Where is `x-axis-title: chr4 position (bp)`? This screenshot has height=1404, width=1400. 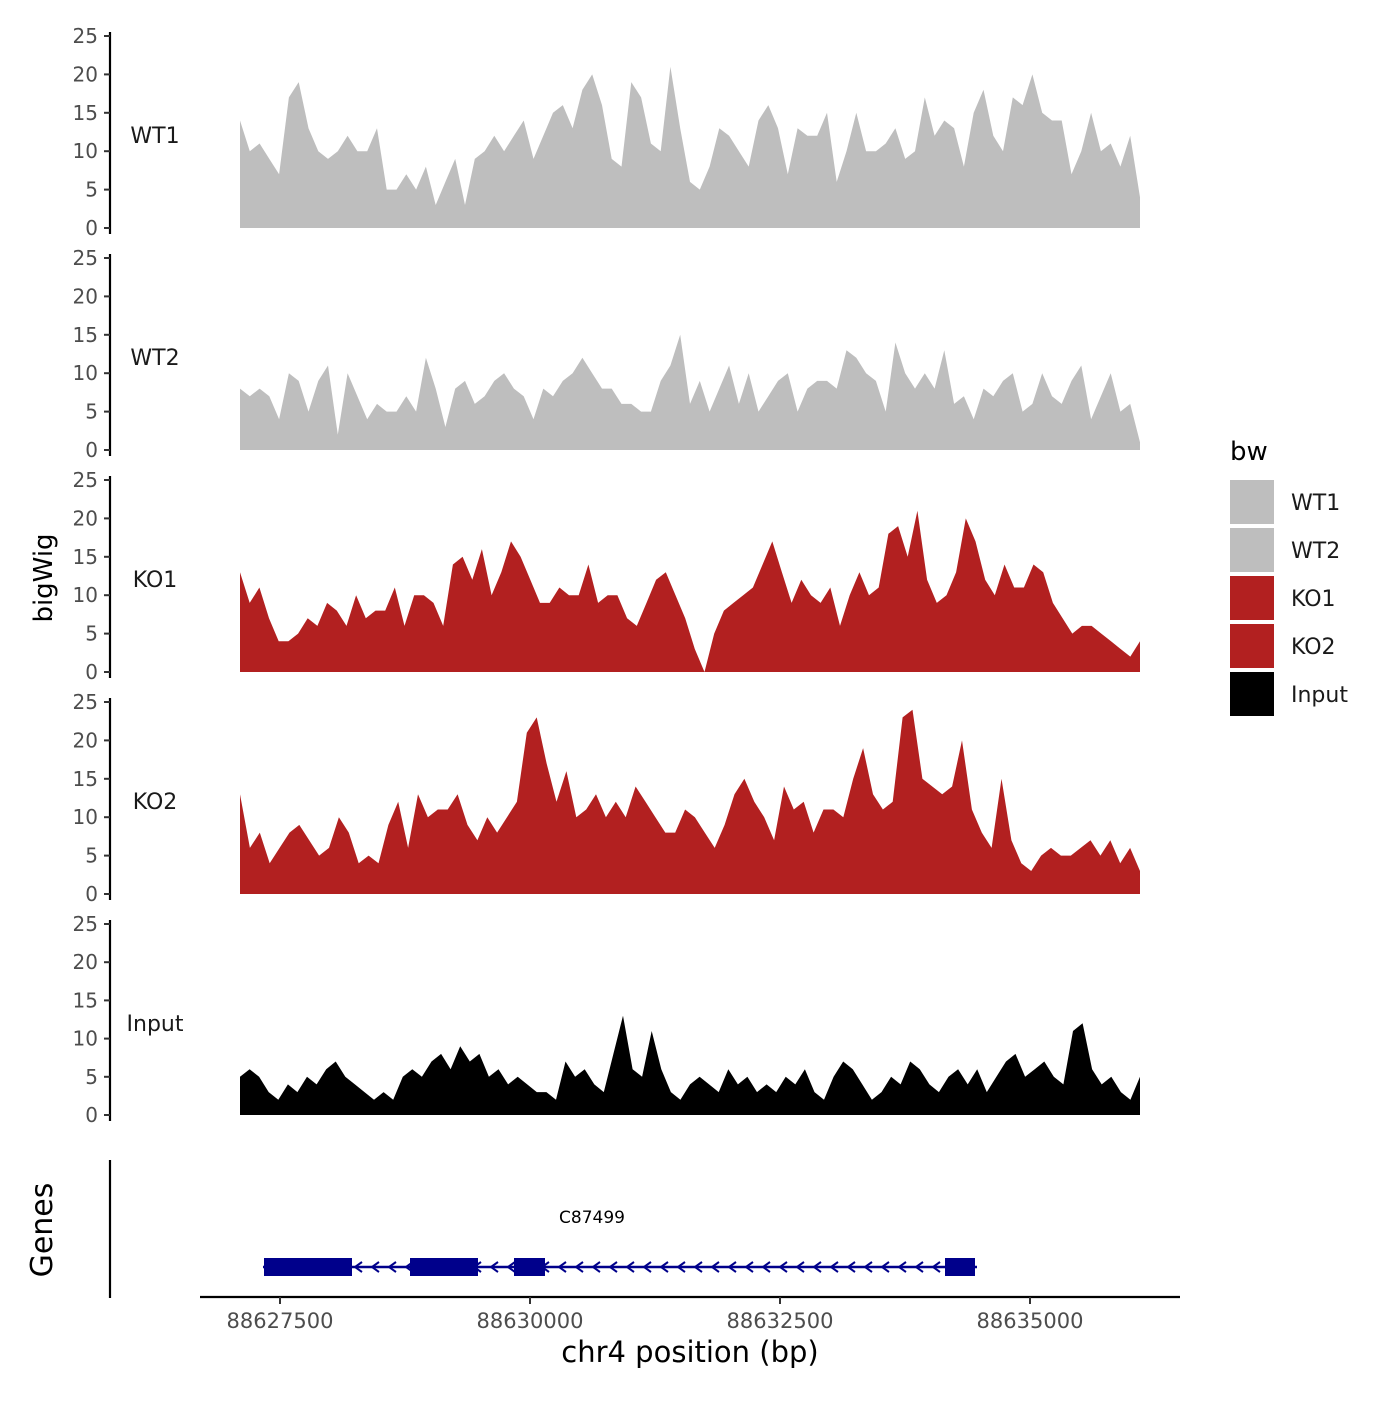 x-axis-title: chr4 position (bp) is located at coordinates (689, 1352).